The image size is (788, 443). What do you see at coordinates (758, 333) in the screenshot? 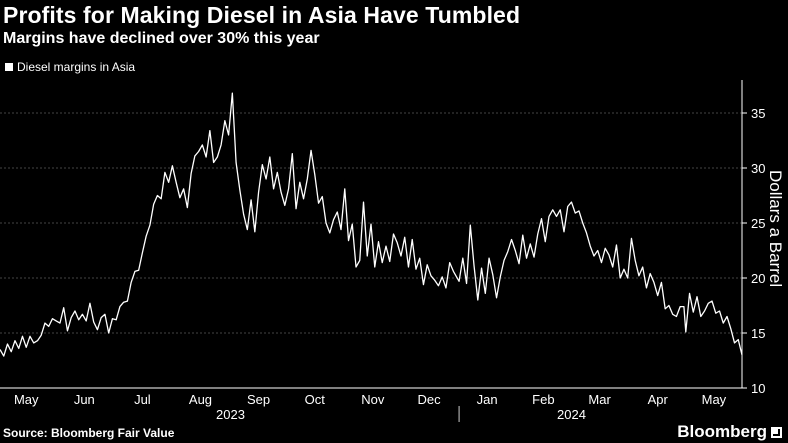
I see `y-tick-label: 15` at bounding box center [758, 333].